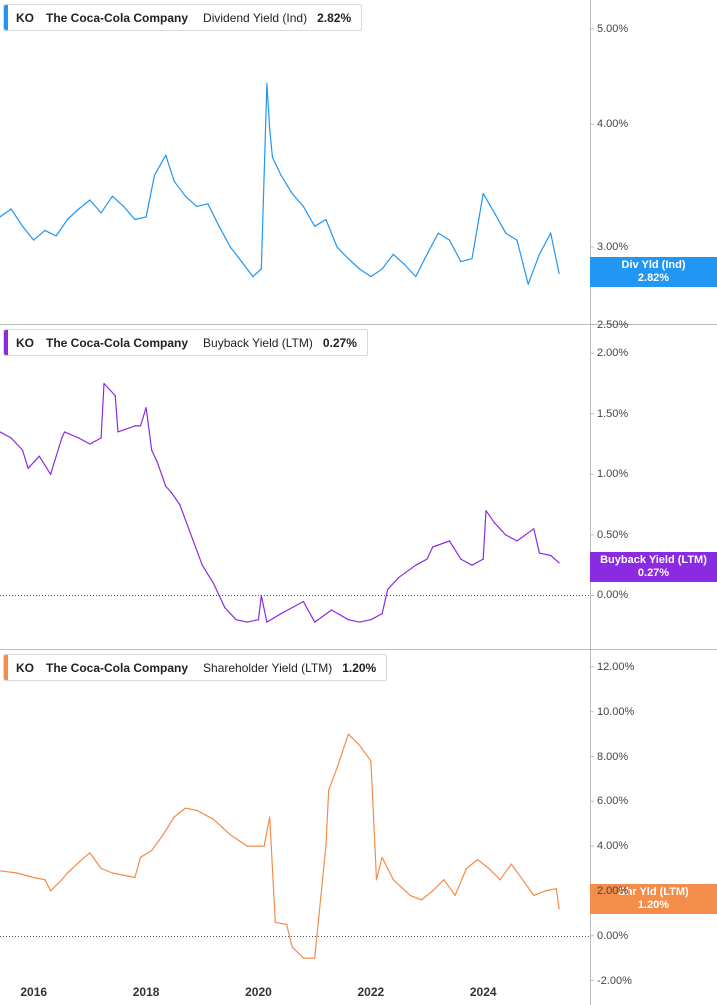 Image resolution: width=717 pixels, height=1005 pixels. What do you see at coordinates (653, 905) in the screenshot?
I see `badge-value: 1.20%` at bounding box center [653, 905].